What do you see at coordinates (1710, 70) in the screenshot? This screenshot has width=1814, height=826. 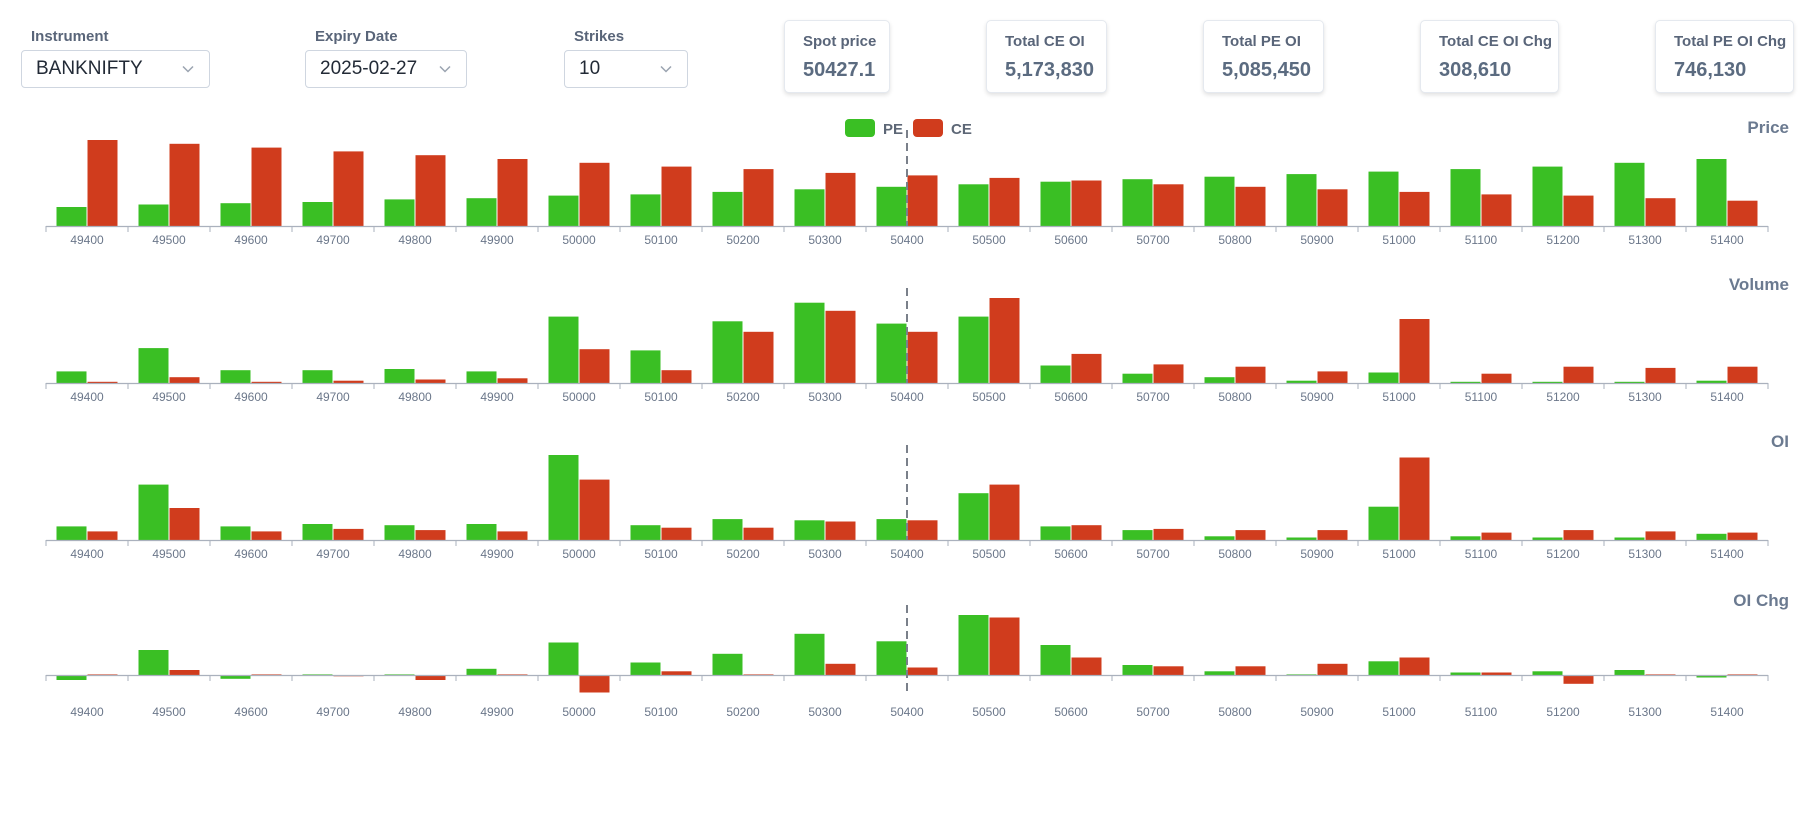 I see `total-pe-oi-chg-value: 746,130` at bounding box center [1710, 70].